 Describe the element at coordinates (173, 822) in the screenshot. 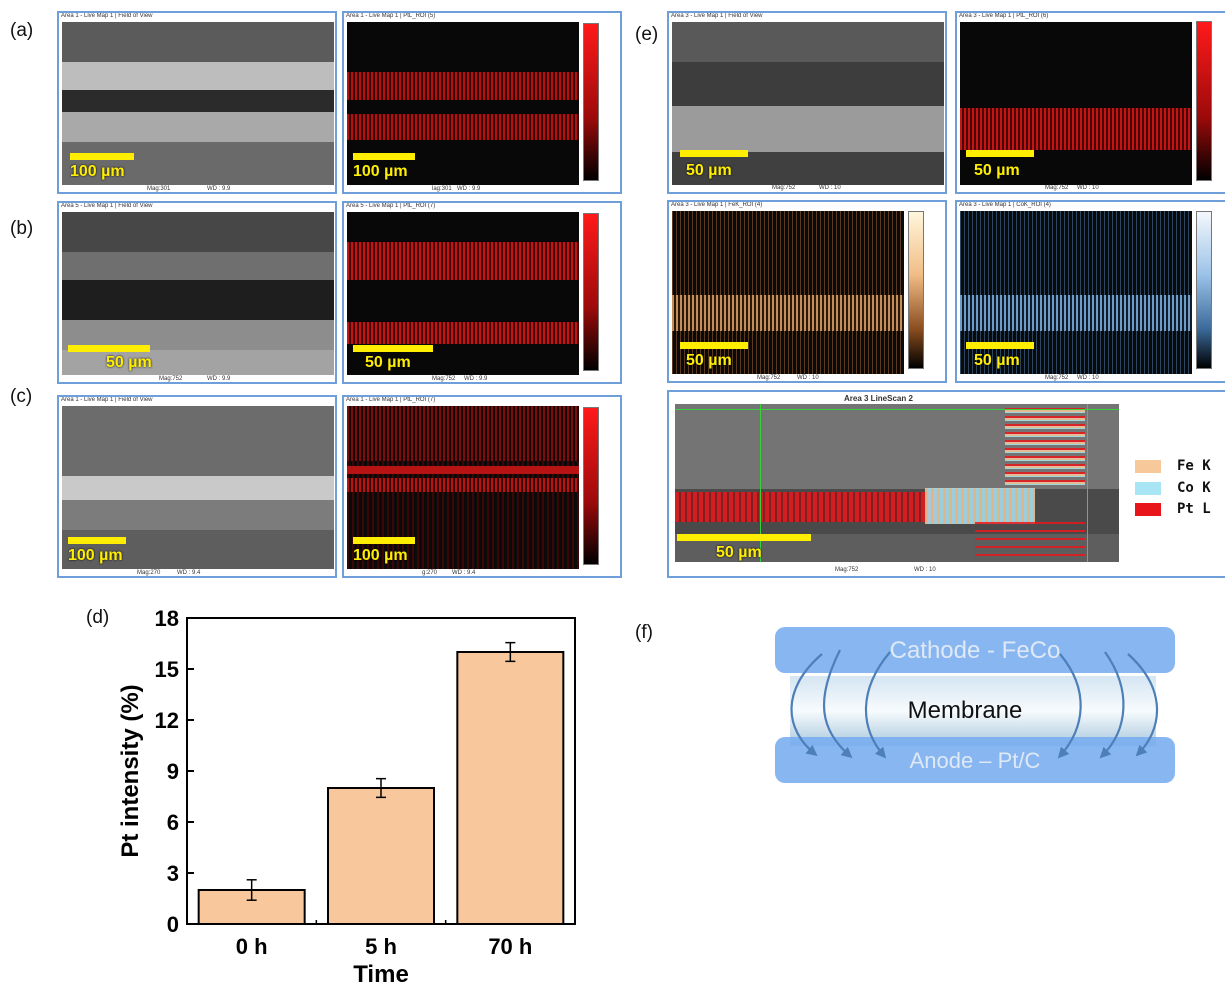

I see `y-tick-label: 6` at that location.